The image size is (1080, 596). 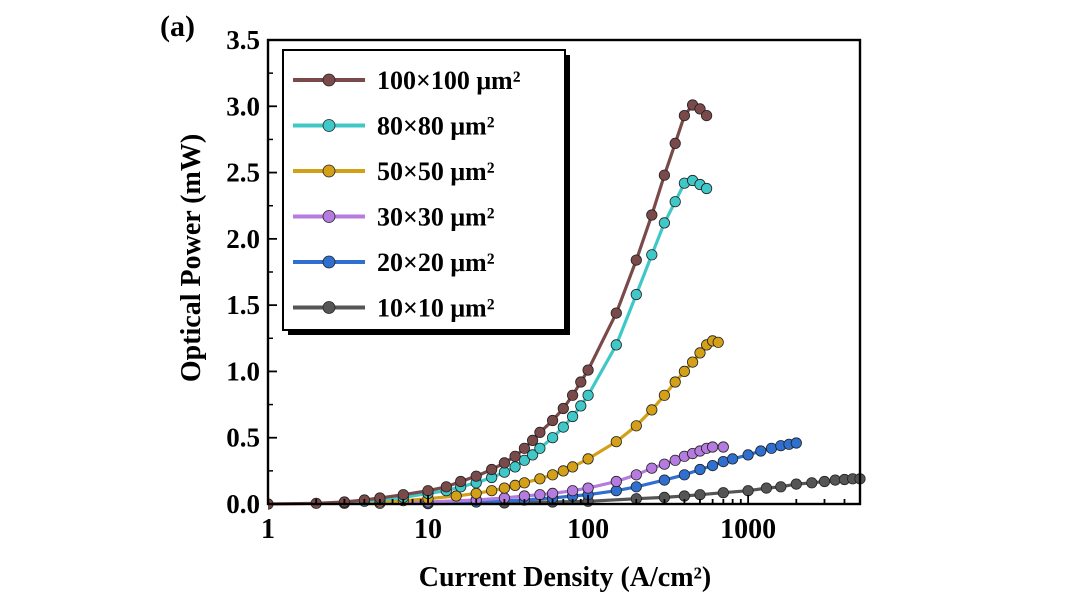 What do you see at coordinates (191, 258) in the screenshot?
I see `y-axis-title: Optical Power (mW)` at bounding box center [191, 258].